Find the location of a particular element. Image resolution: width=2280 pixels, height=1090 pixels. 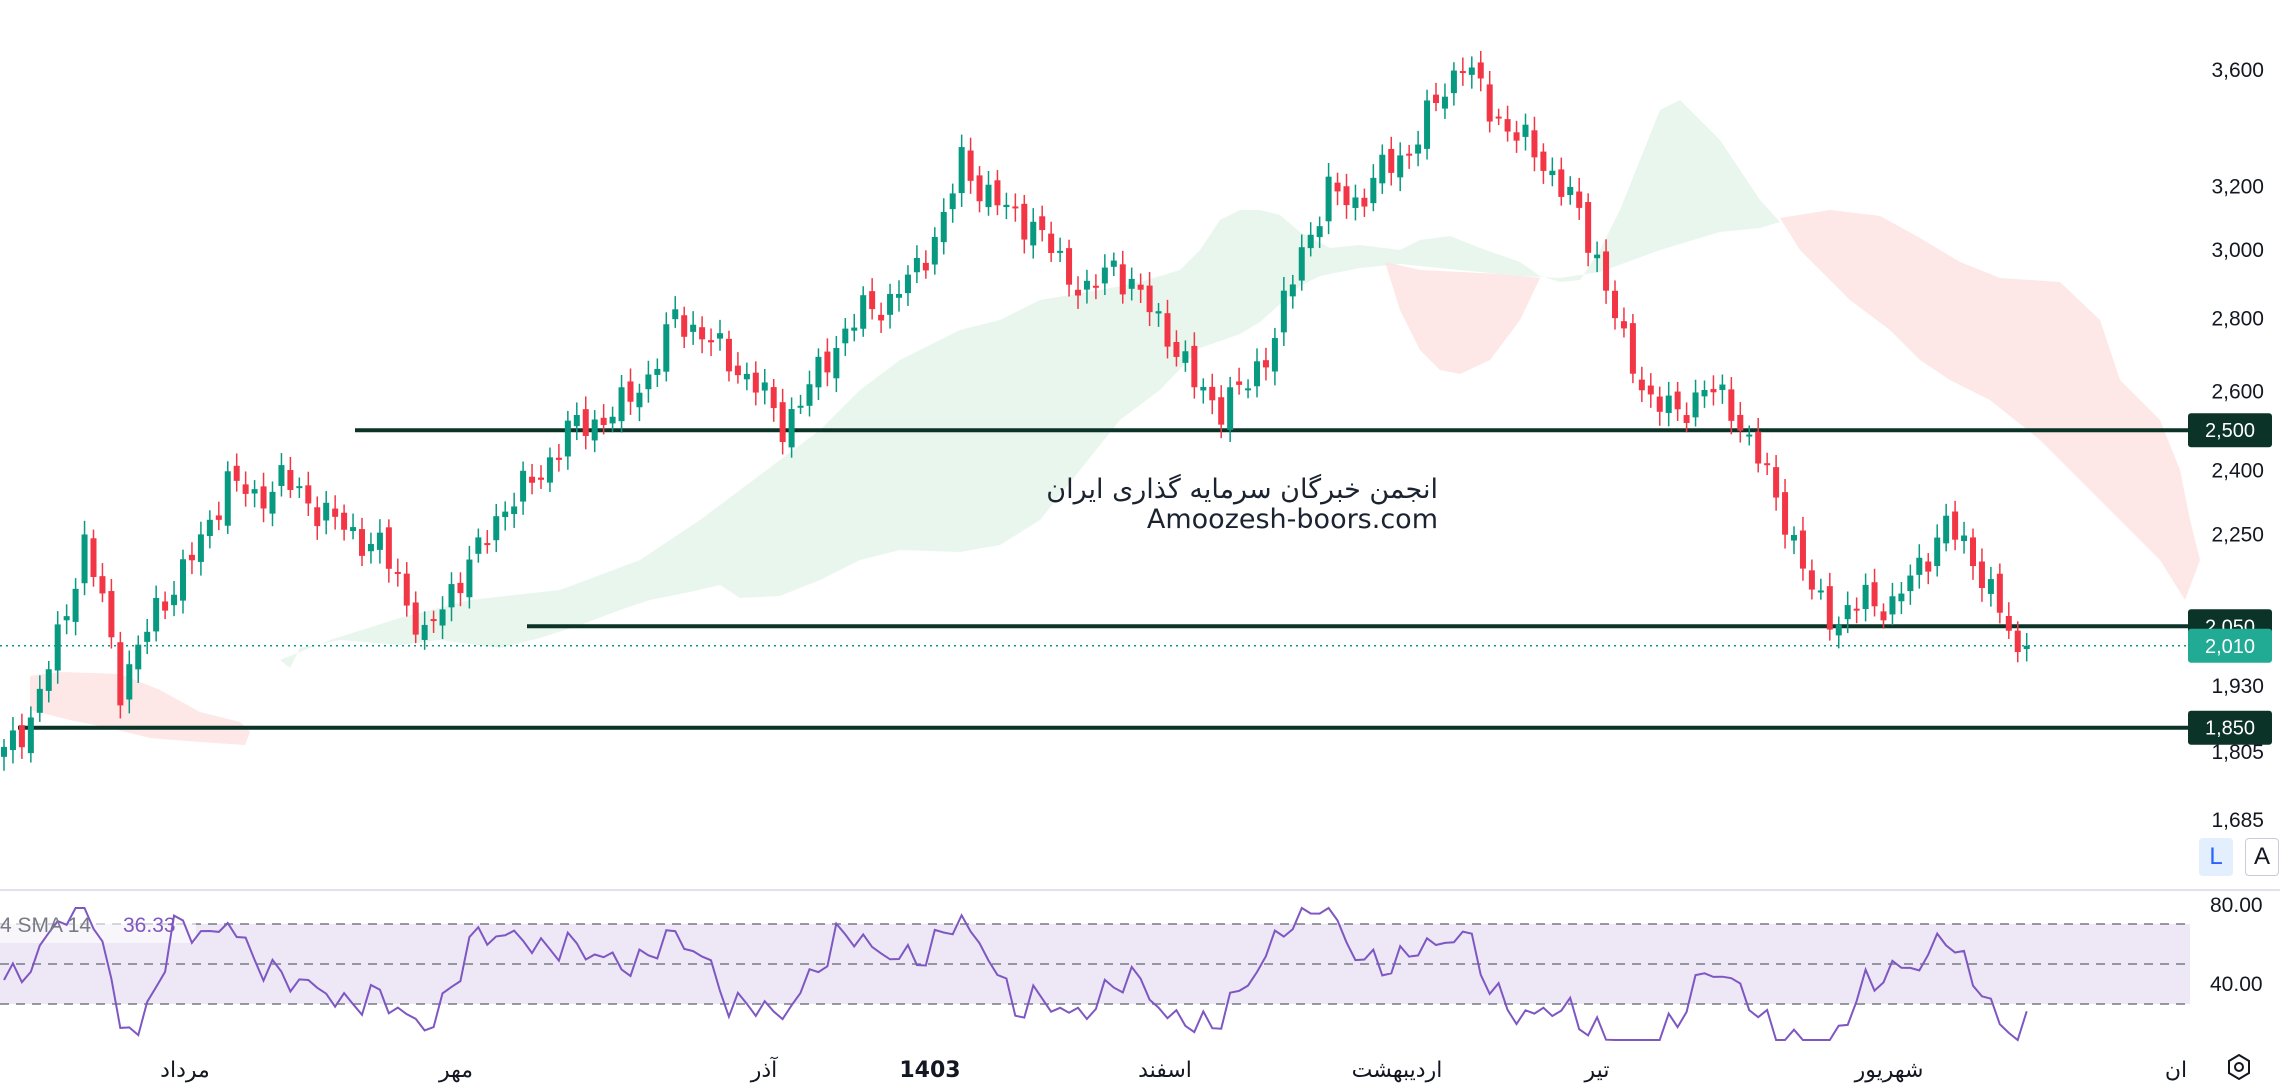

watermark-line-1: انجمن خبرگان سرمایه گذاری ایران is located at coordinates (1242, 489).